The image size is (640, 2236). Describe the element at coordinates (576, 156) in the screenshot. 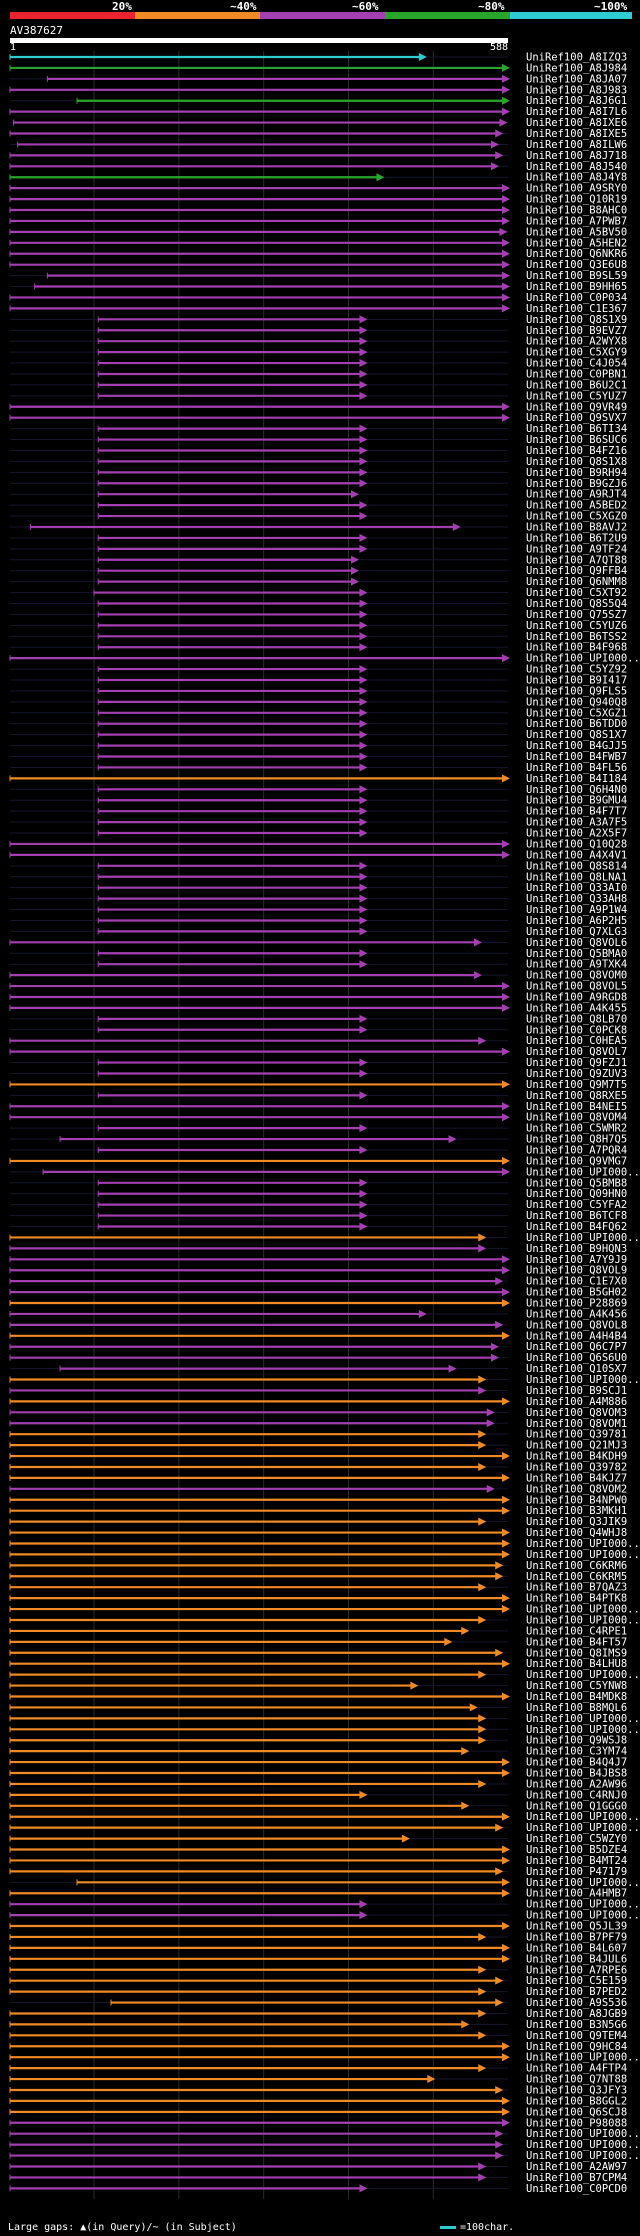

I see `hit-accession-label: UniRef100_A8J718` at that location.